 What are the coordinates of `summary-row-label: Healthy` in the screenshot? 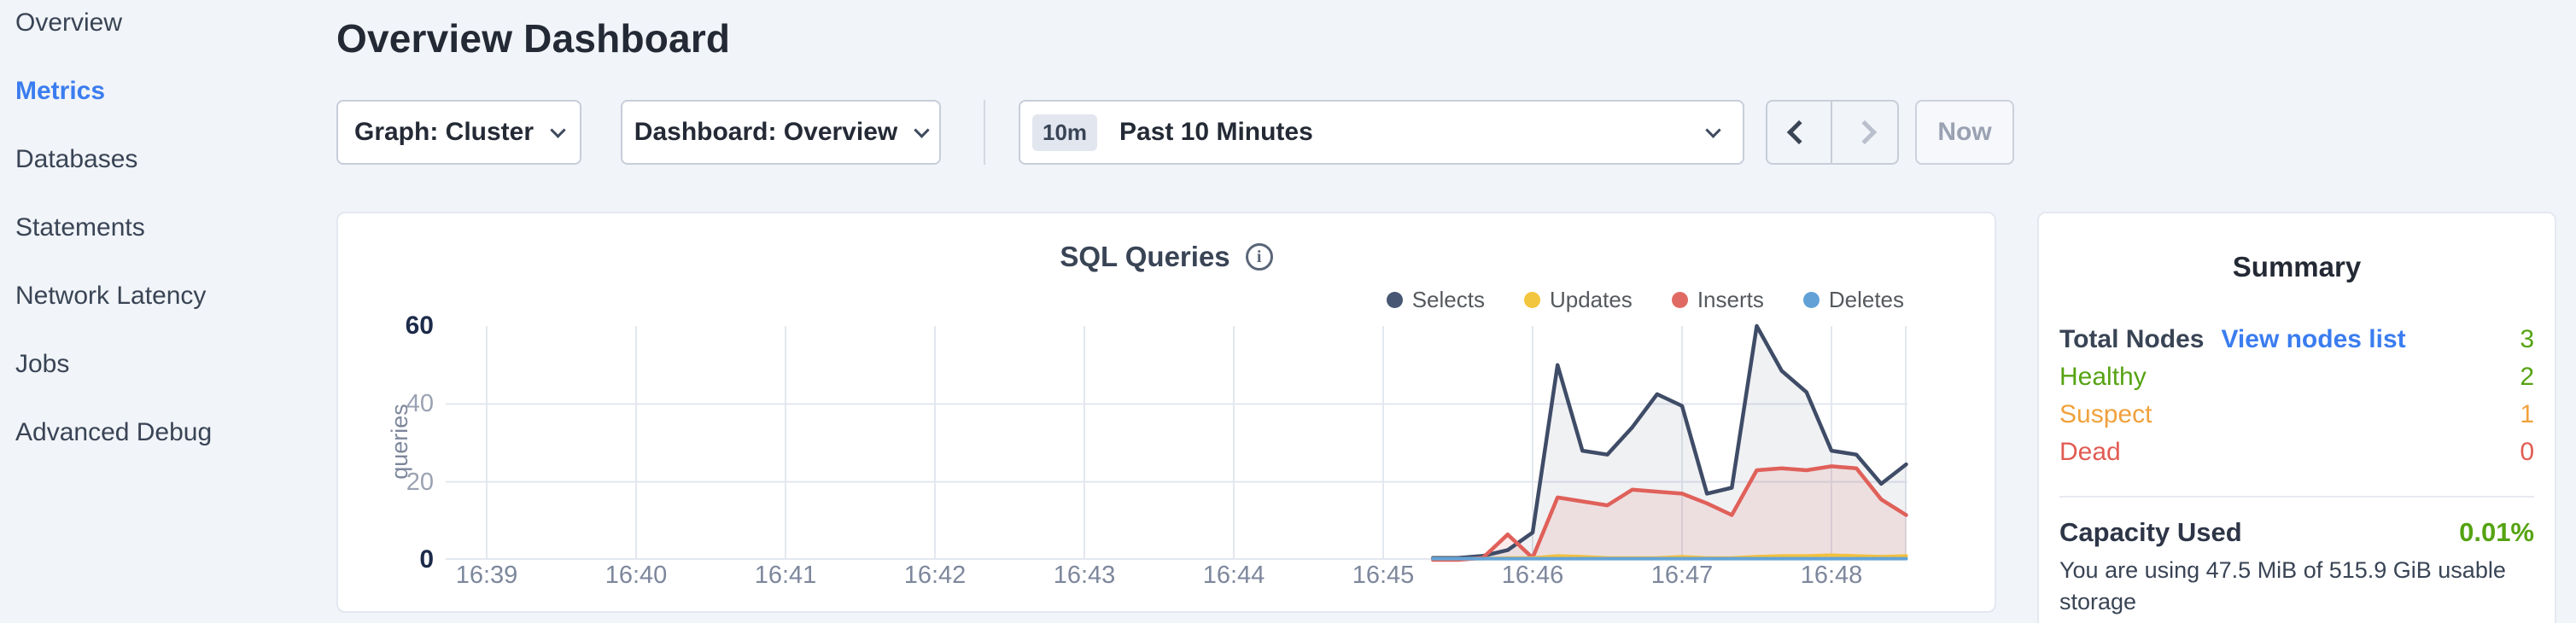 It's located at (2103, 377).